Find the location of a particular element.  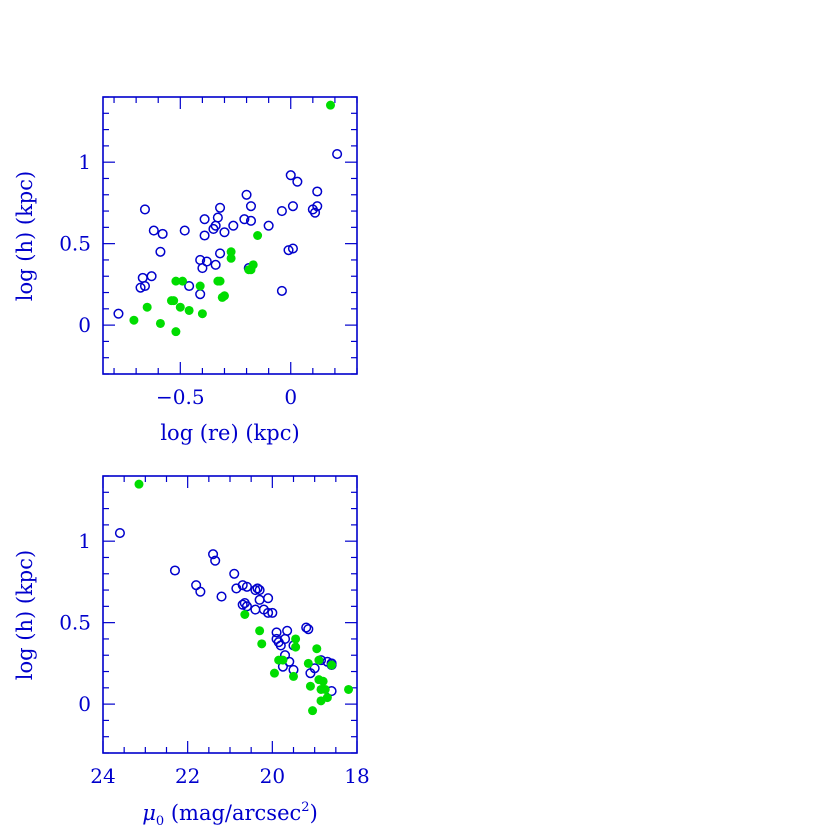

bottom-plot-frame is located at coordinates (230, 614).